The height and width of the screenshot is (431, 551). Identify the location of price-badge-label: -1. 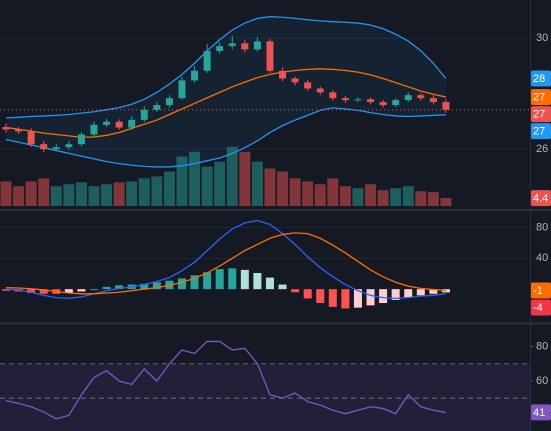
(538, 291).